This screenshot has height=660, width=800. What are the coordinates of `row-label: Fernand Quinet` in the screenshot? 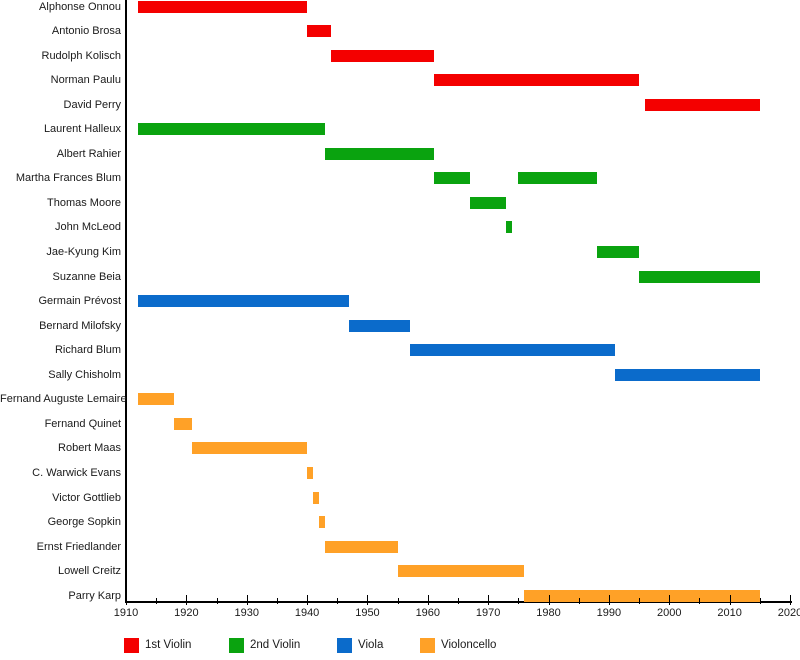 It's located at (82, 423).